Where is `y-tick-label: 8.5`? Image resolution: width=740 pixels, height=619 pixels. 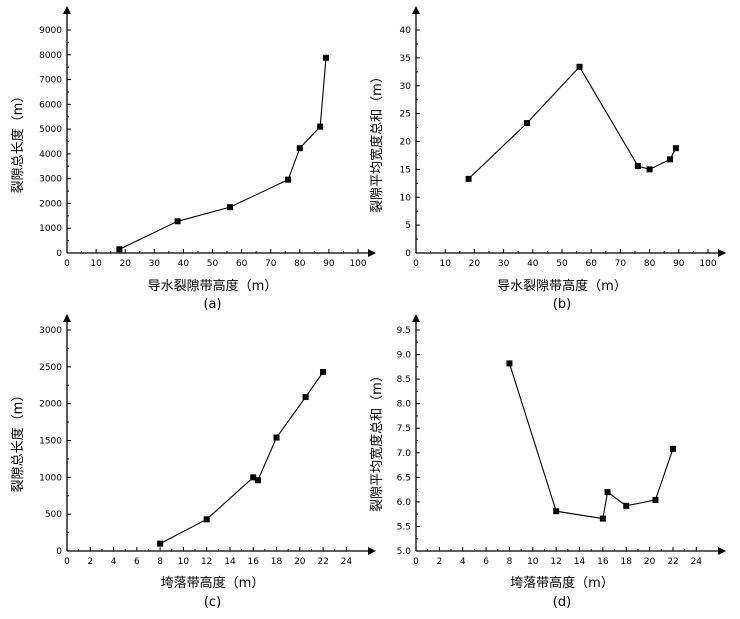 y-tick-label: 8.5 is located at coordinates (404, 380).